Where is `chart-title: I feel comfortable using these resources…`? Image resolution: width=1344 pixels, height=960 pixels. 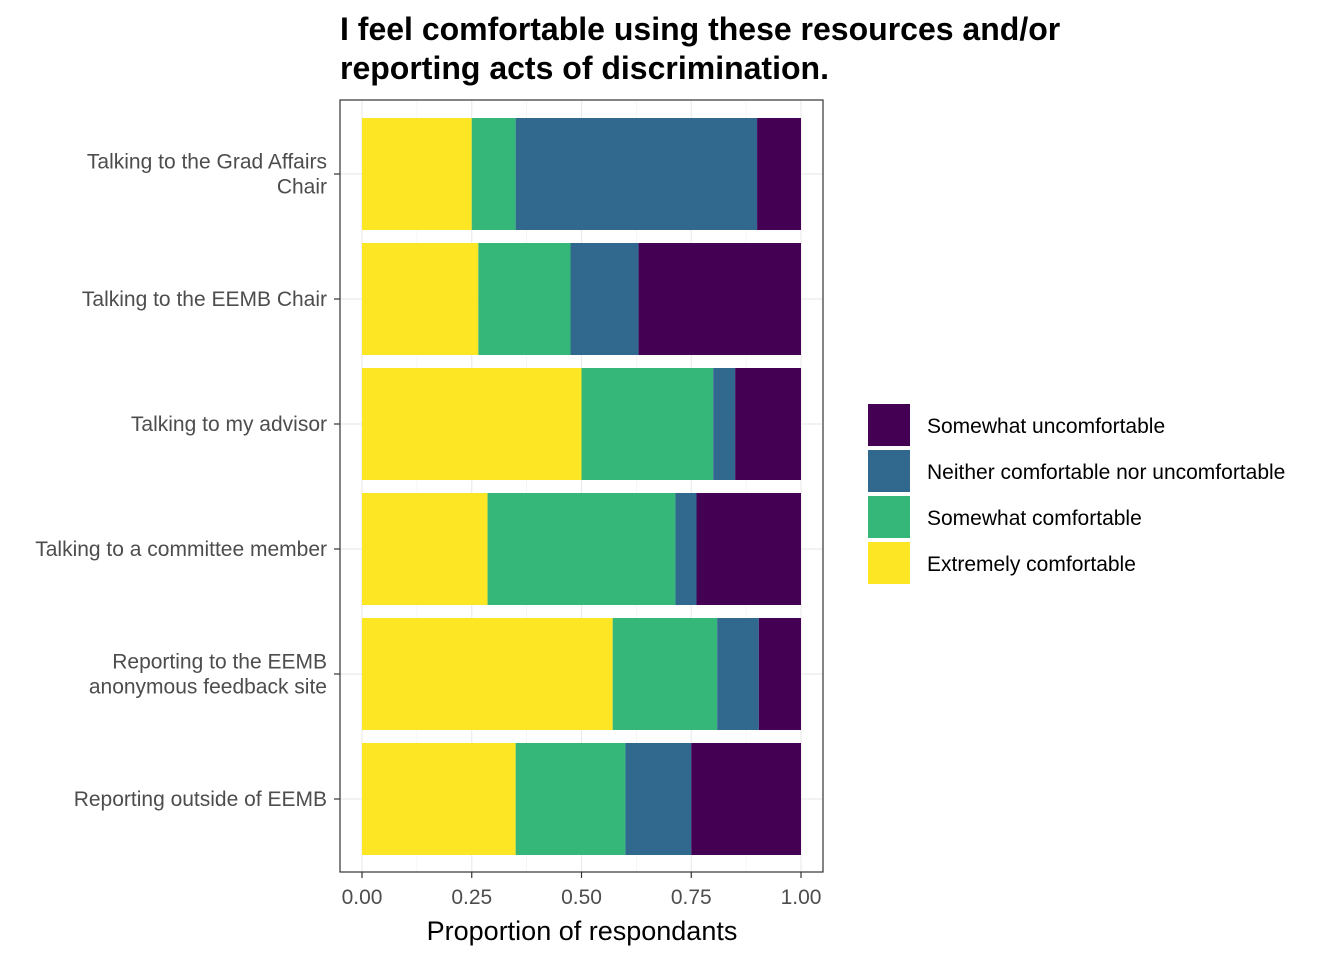 chart-title: I feel comfortable using these resources… is located at coordinates (704, 48).